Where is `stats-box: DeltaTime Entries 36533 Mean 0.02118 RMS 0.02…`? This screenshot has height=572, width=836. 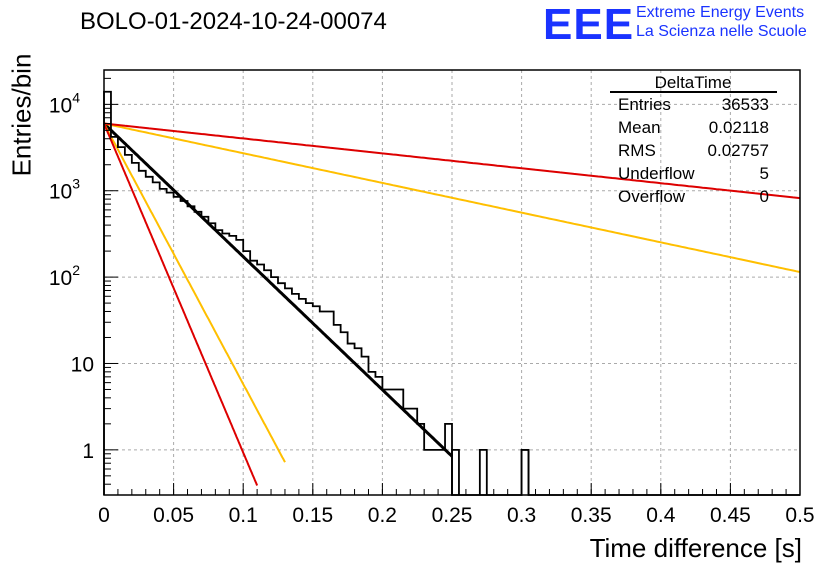
stats-box: DeltaTime Entries 36533 Mean 0.02118 RMS 0.02… is located at coordinates (693, 139).